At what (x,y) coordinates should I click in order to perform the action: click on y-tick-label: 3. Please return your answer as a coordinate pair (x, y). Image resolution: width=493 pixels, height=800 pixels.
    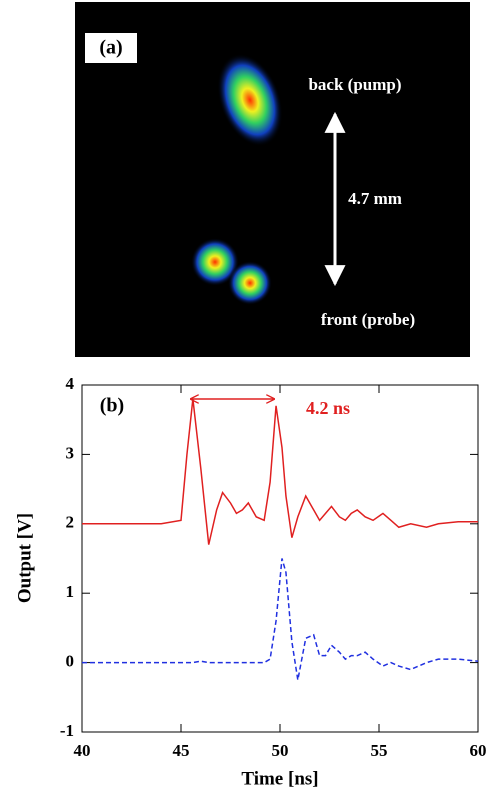
    Looking at the image, I should click on (70, 452).